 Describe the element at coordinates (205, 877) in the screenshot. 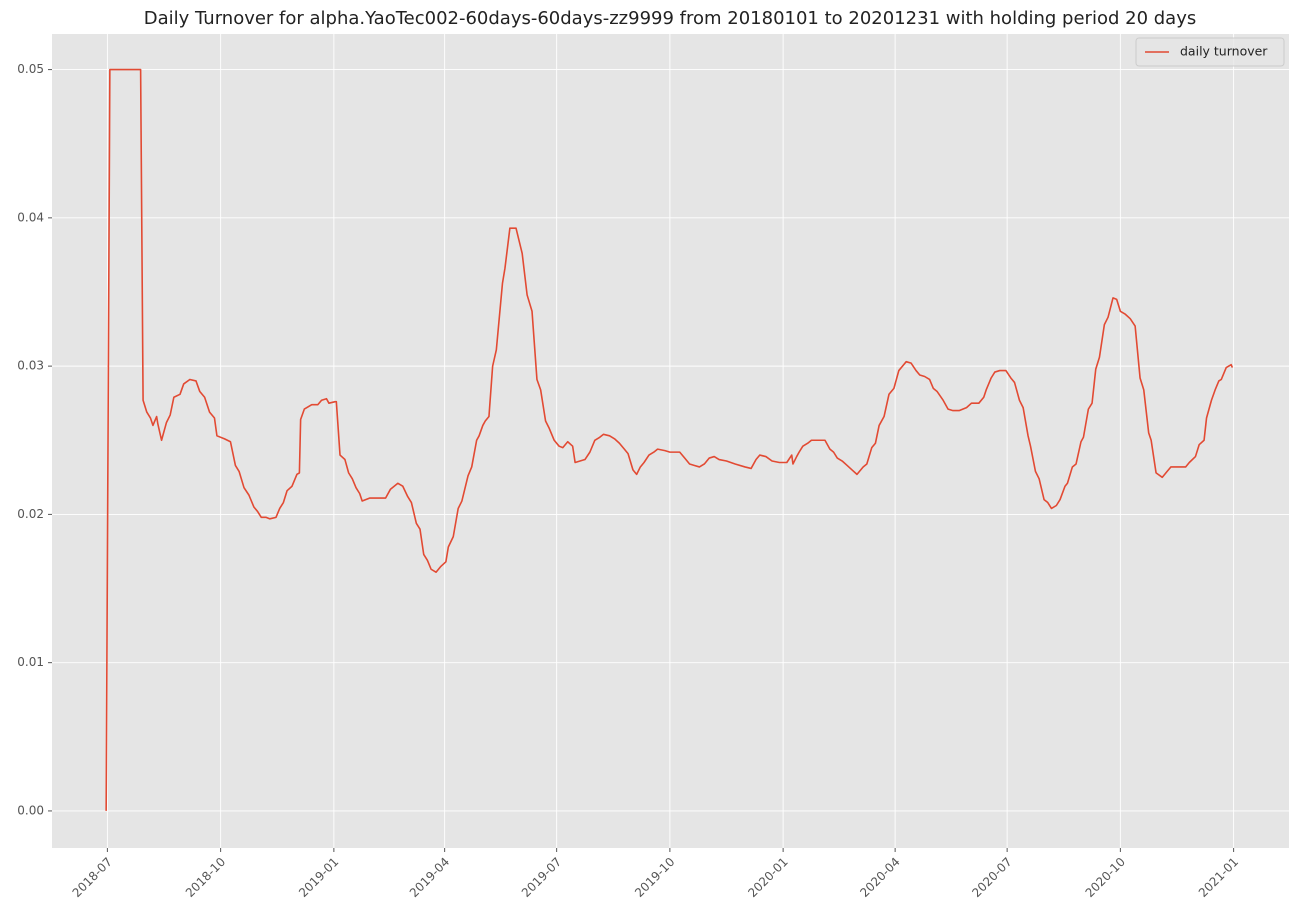

I see `x-tick-label: 2018-10` at that location.